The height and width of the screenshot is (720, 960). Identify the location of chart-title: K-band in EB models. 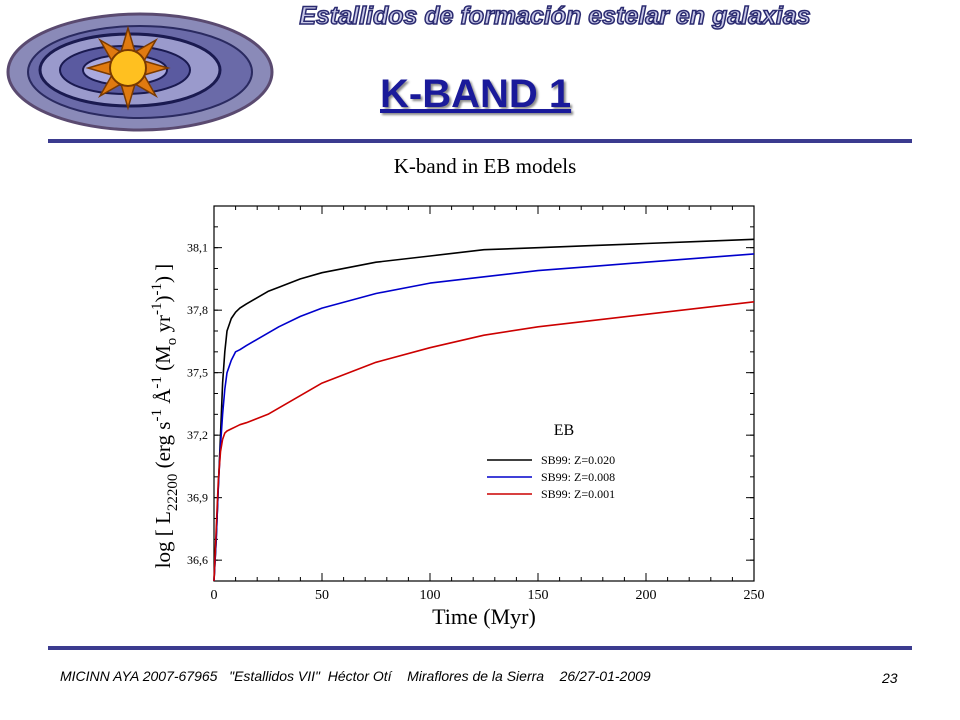
(485, 166).